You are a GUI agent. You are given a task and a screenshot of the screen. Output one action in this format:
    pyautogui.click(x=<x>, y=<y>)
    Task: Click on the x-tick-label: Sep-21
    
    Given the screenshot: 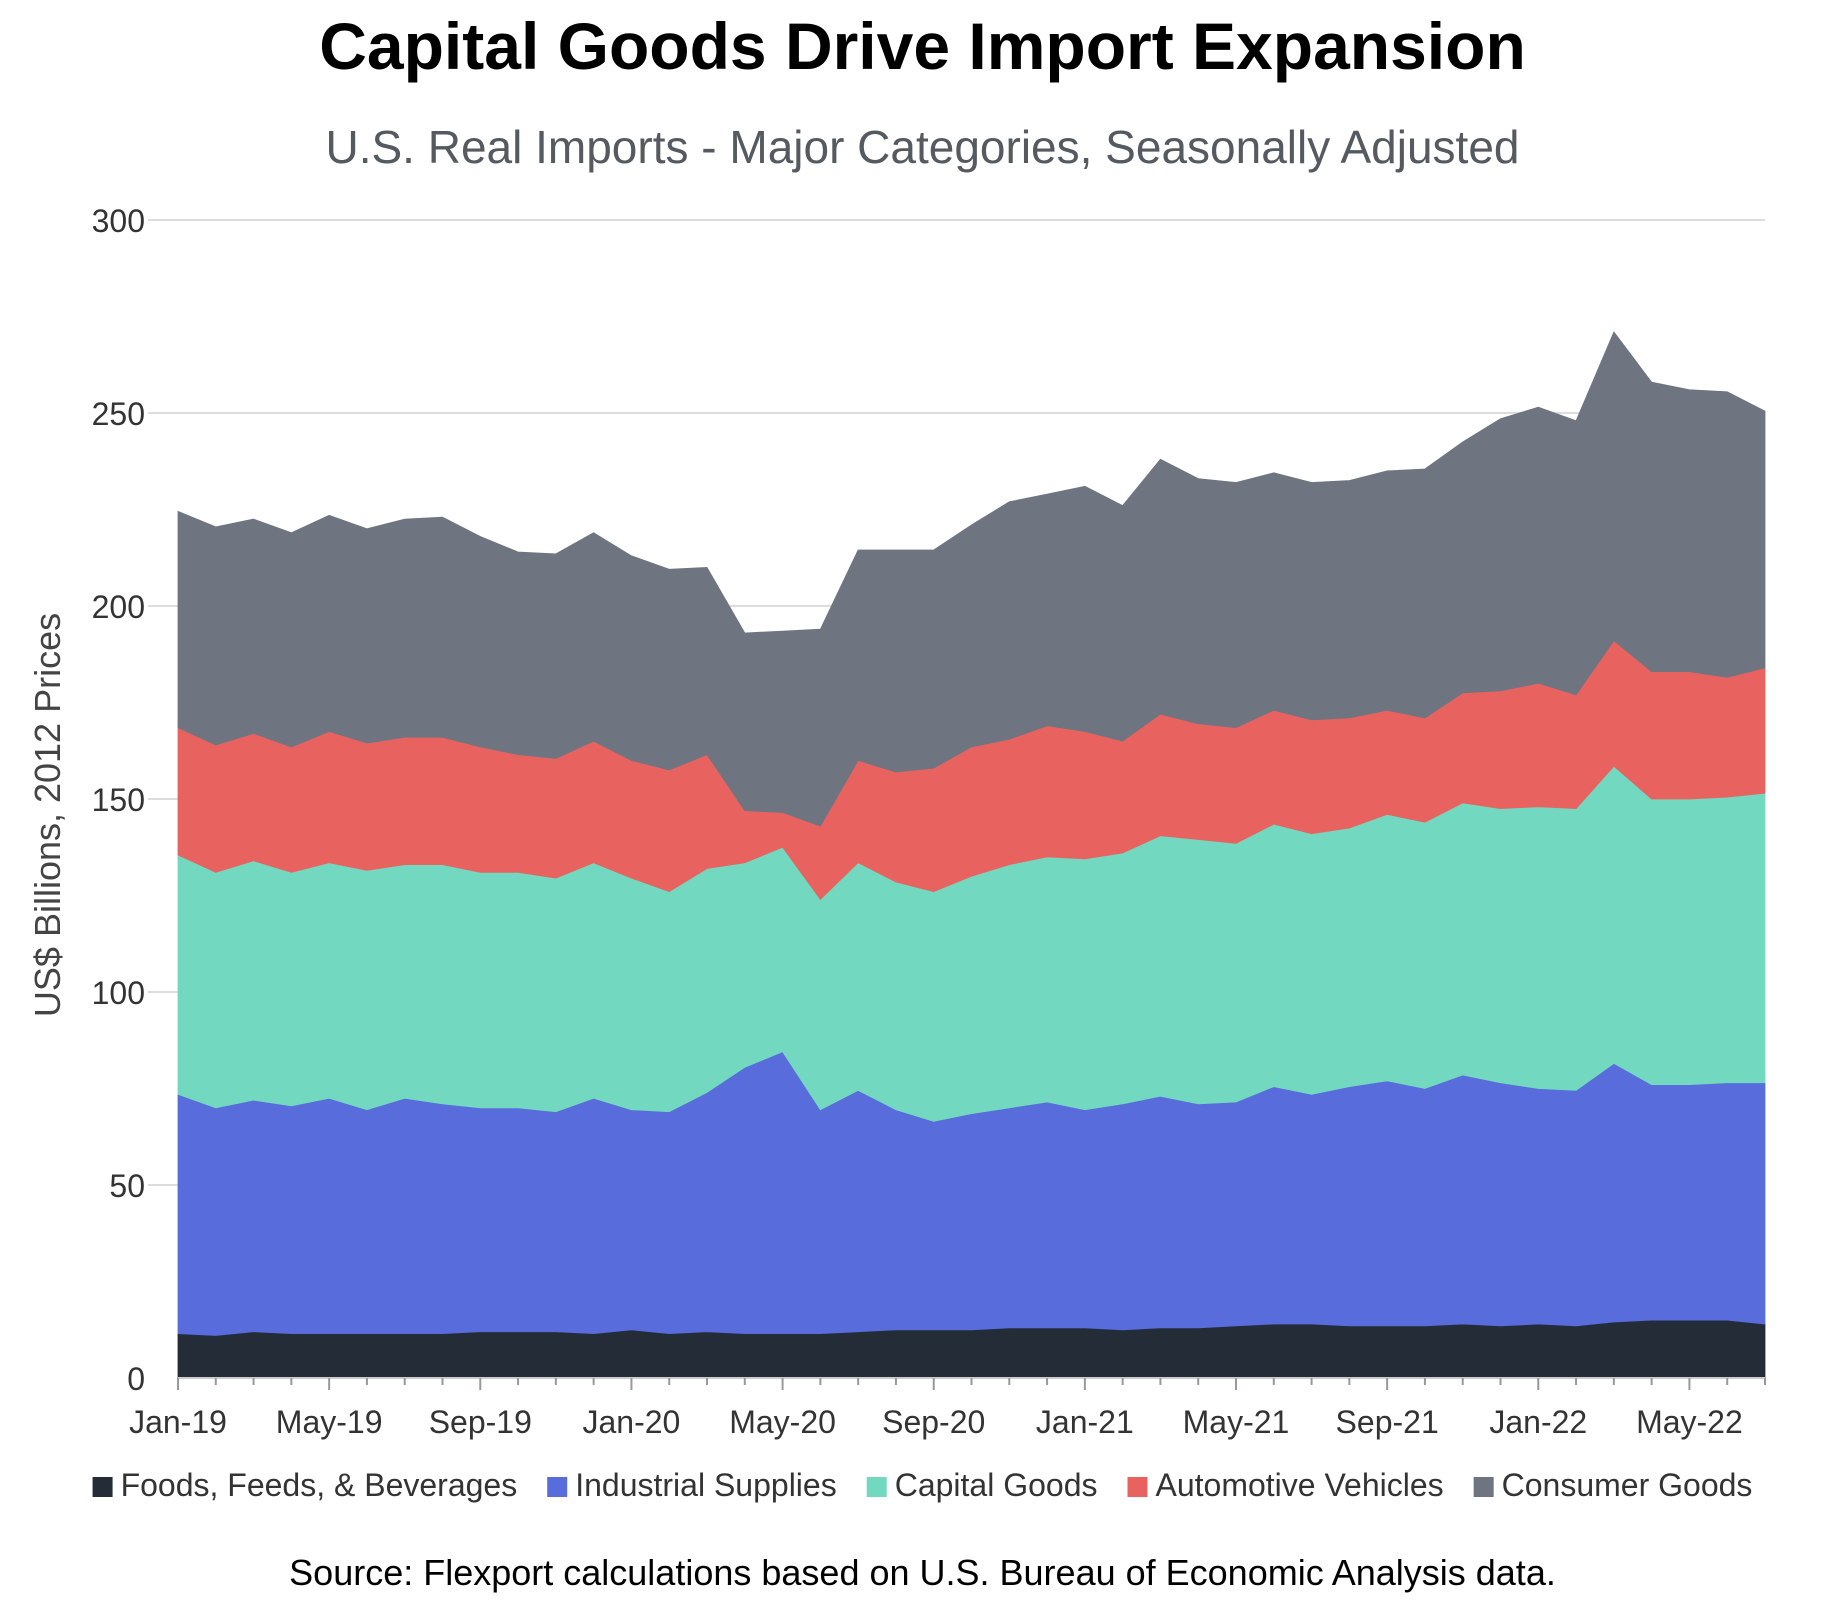 What is the action you would take?
    pyautogui.click(x=1387, y=1422)
    